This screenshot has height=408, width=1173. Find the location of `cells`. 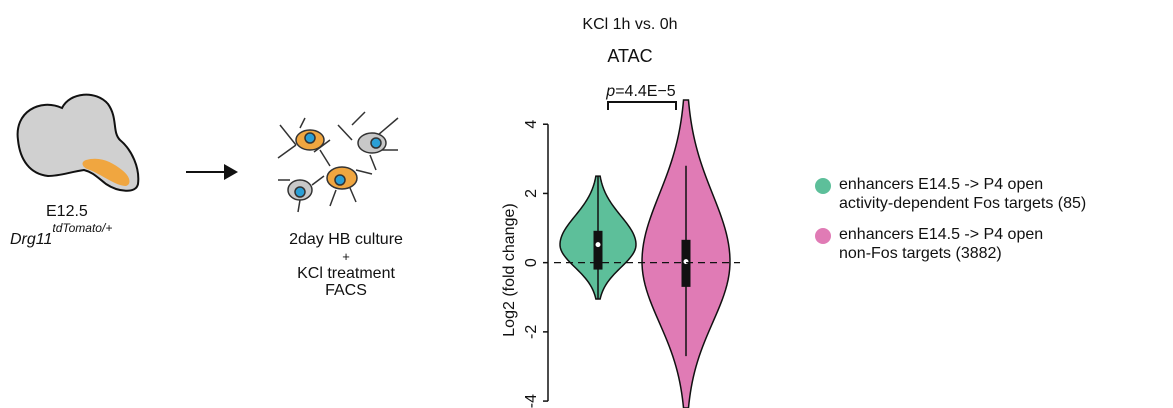

cells is located at coordinates (338, 162).